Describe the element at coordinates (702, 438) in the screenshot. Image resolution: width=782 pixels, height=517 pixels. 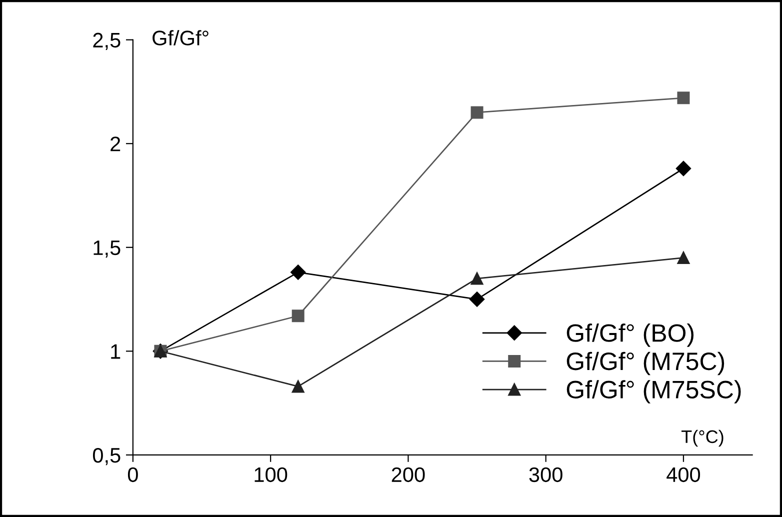
I see `x-axis-title: T(°C)` at that location.